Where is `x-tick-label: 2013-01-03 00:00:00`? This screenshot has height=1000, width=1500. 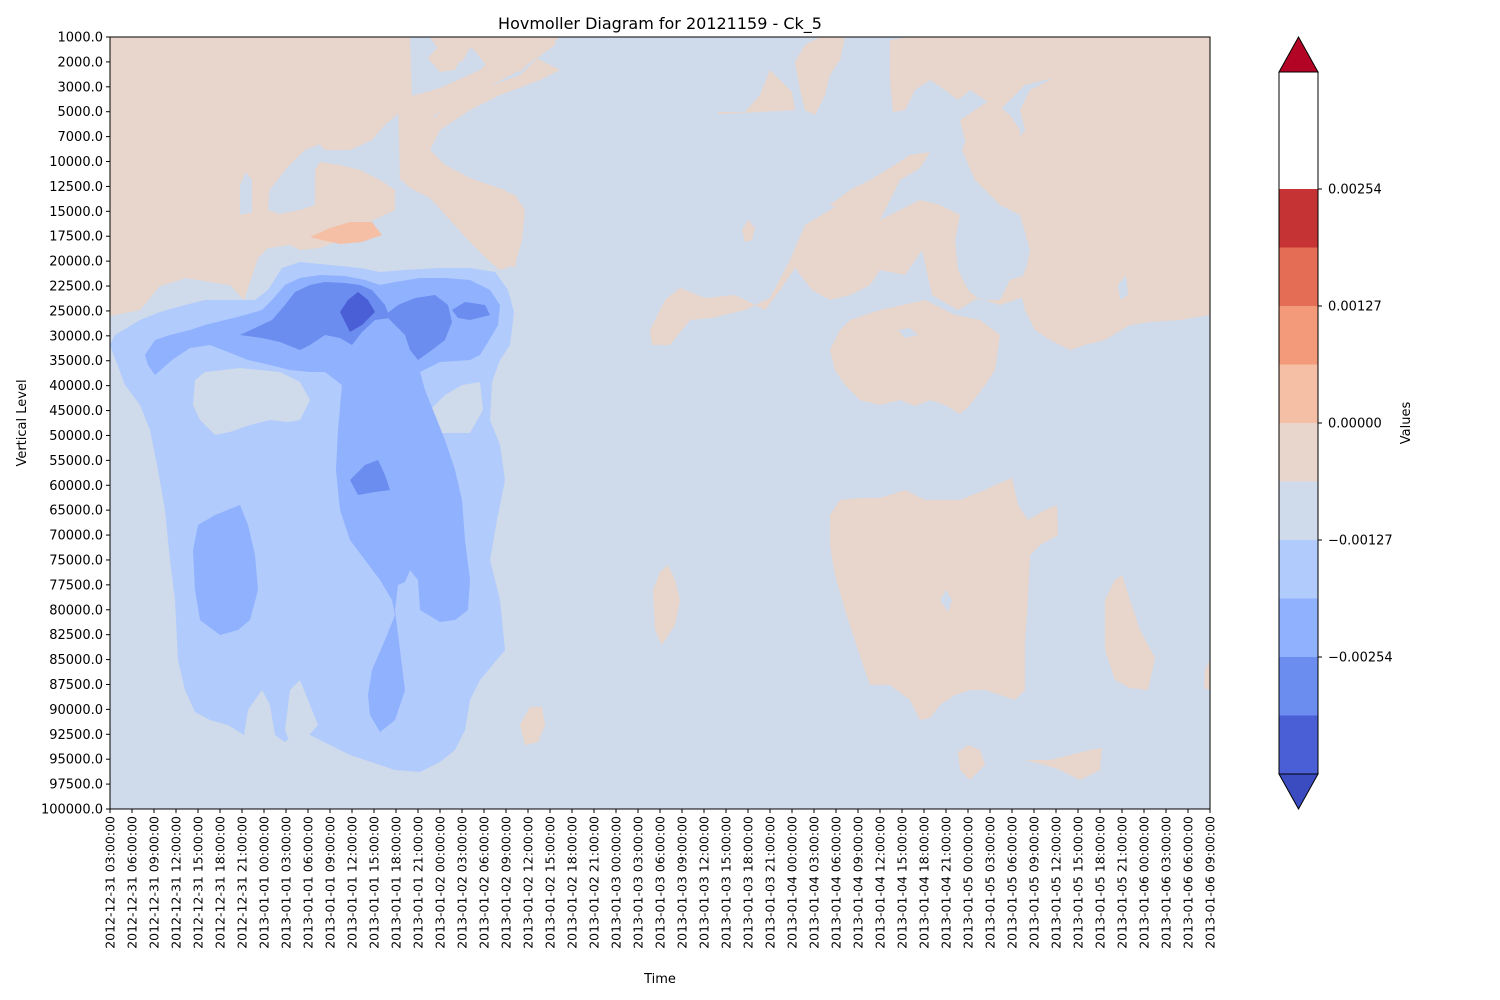
x-tick-label: 2013-01-03 00:00:00 is located at coordinates (616, 882).